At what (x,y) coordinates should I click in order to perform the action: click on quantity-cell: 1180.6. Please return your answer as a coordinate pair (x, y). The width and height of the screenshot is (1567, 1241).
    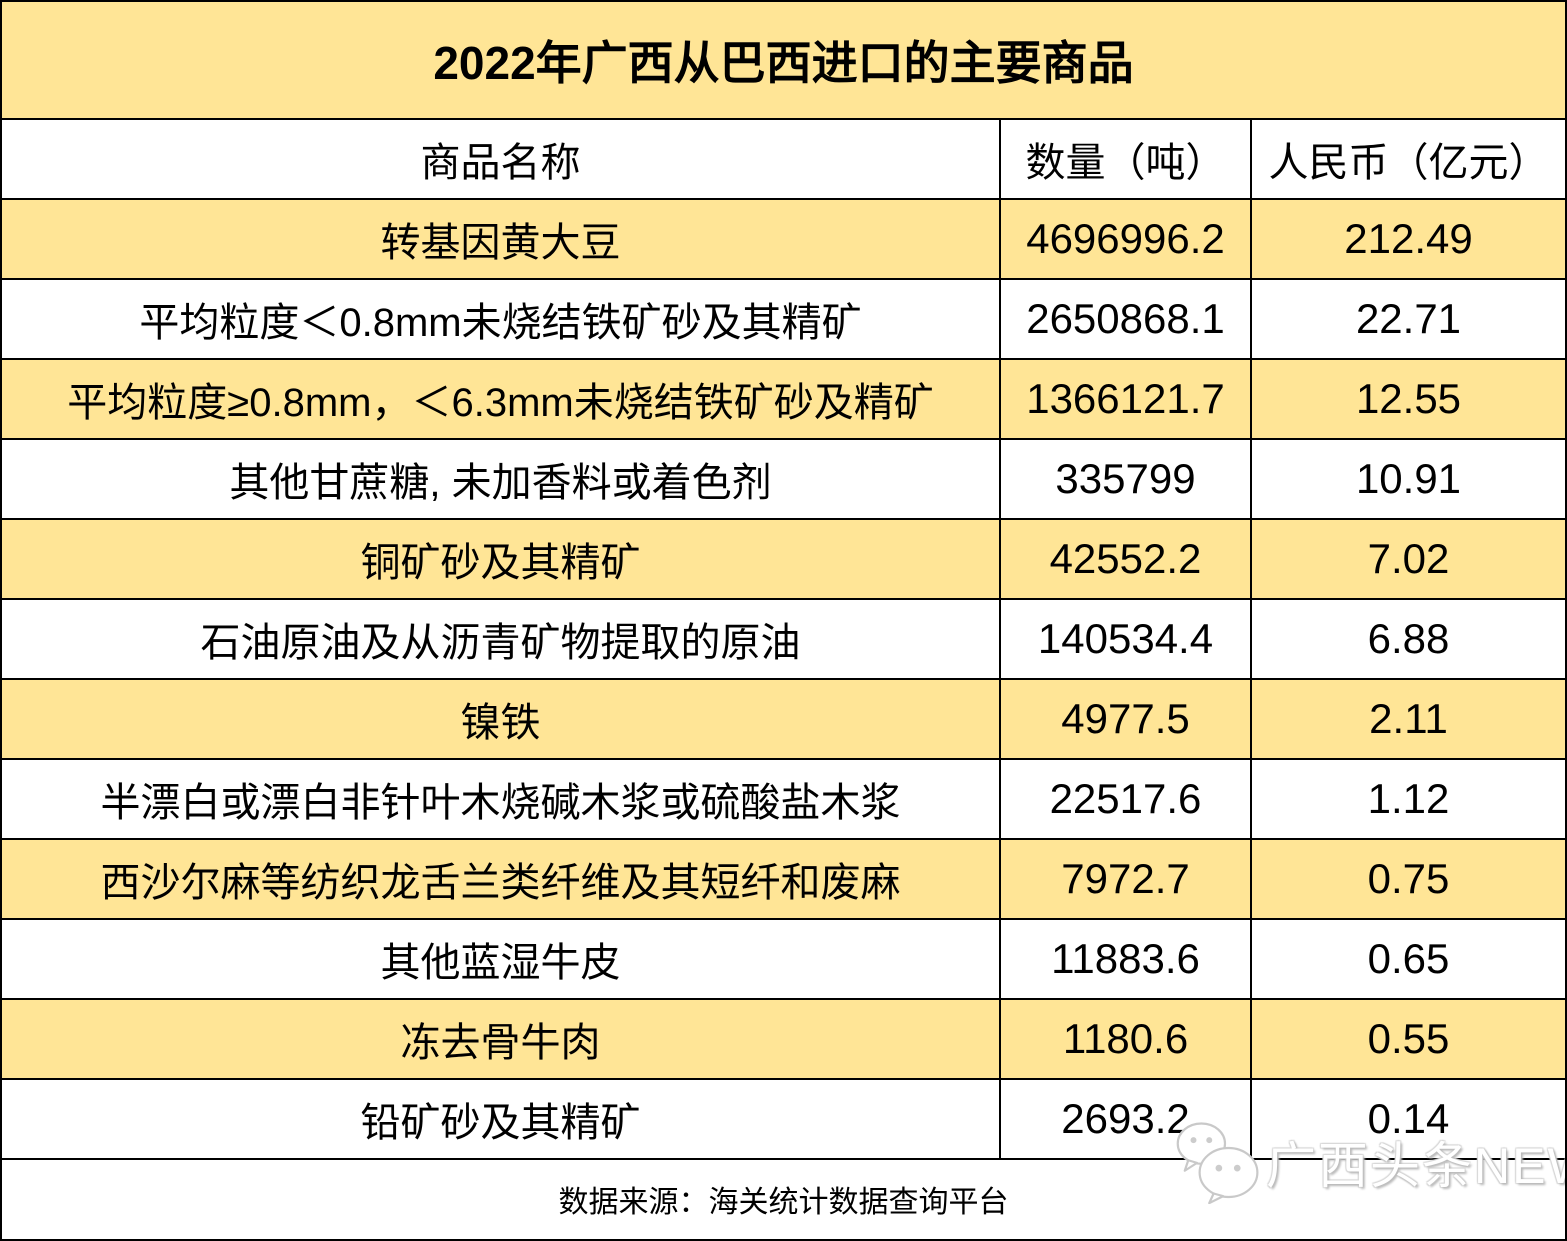
    Looking at the image, I should click on (1126, 1039).